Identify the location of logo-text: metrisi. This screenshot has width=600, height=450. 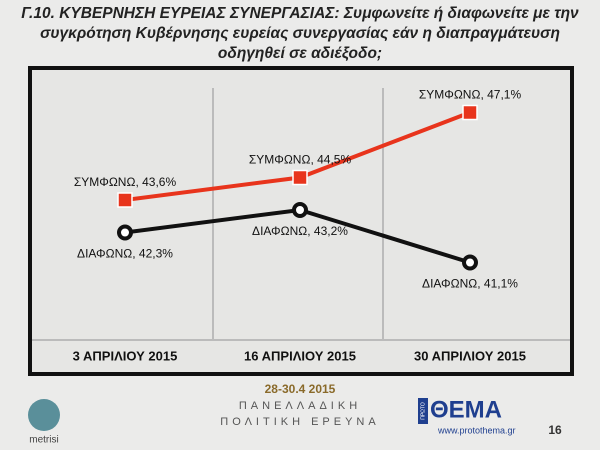
(43, 440).